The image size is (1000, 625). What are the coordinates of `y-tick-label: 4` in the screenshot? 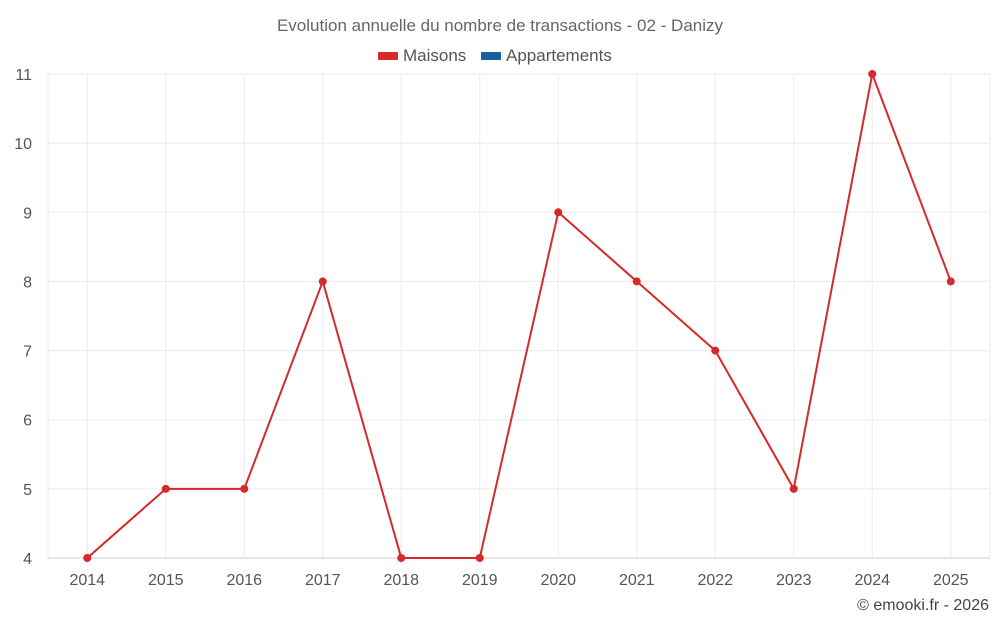 It's located at (27, 559).